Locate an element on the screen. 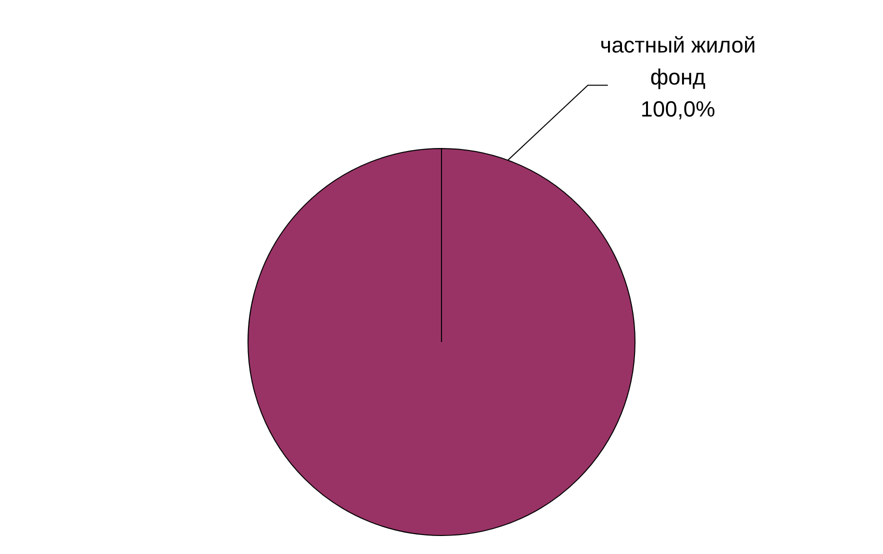 This screenshot has width=883, height=554. data-label: 100,0% is located at coordinates (678, 109).